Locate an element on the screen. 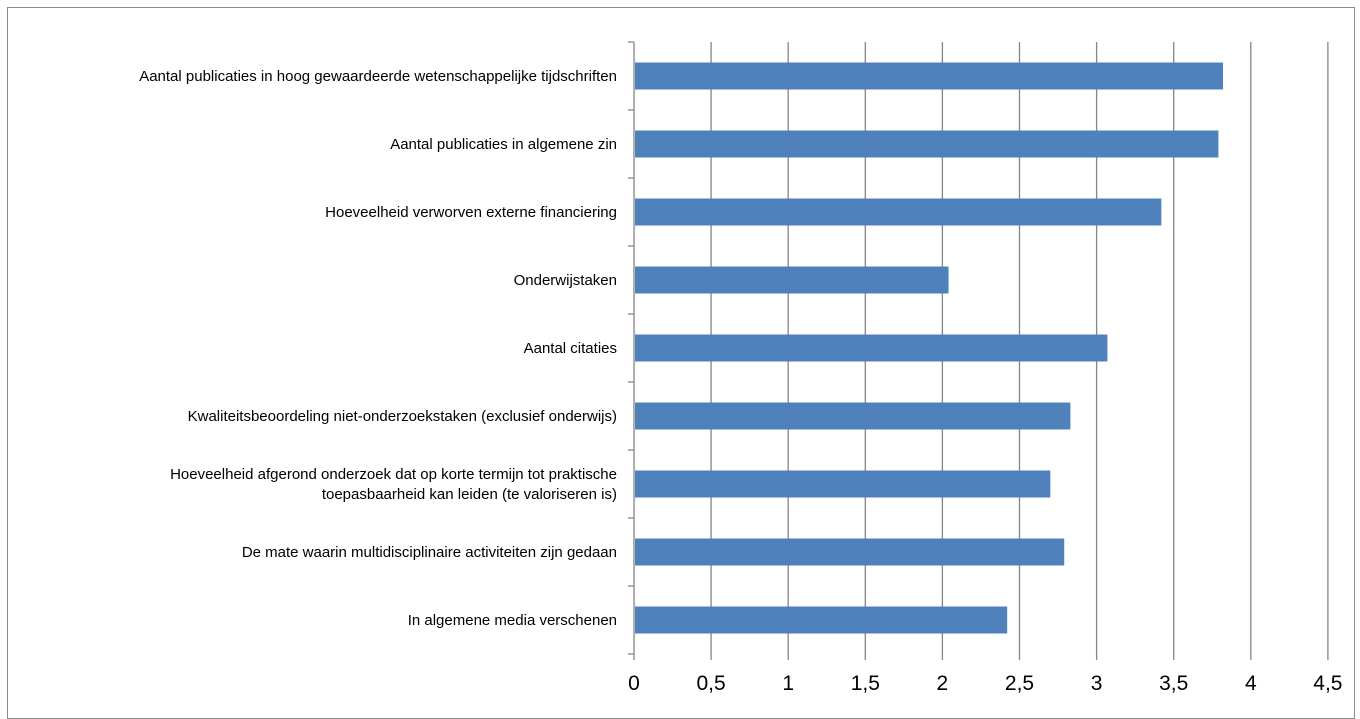 Image resolution: width=1360 pixels, height=719 pixels. category-label: Aantal publicaties in algemene zin is located at coordinates (503, 144).